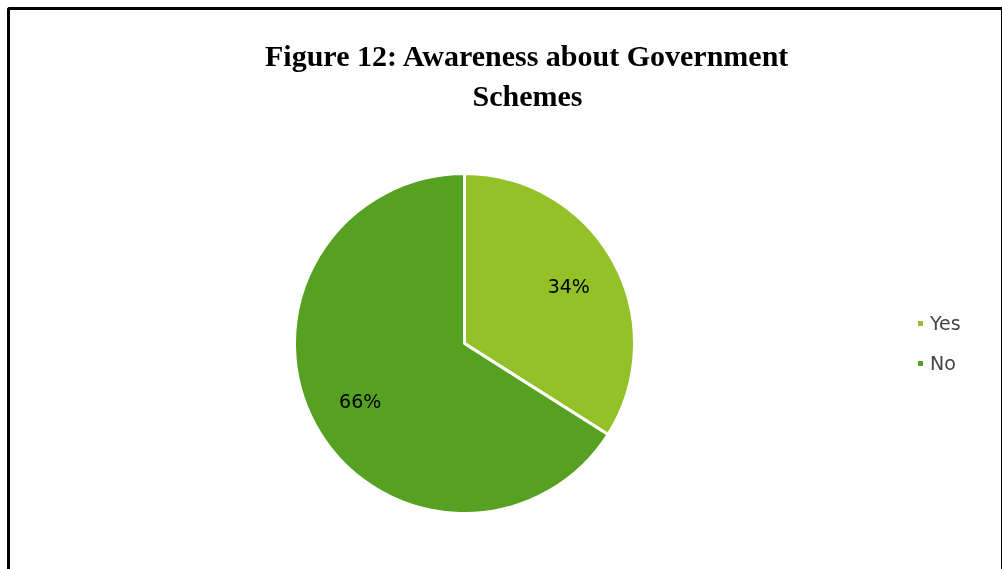 This screenshot has width=1002, height=569. Describe the element at coordinates (568, 286) in the screenshot. I see `data-label: 34%` at that location.